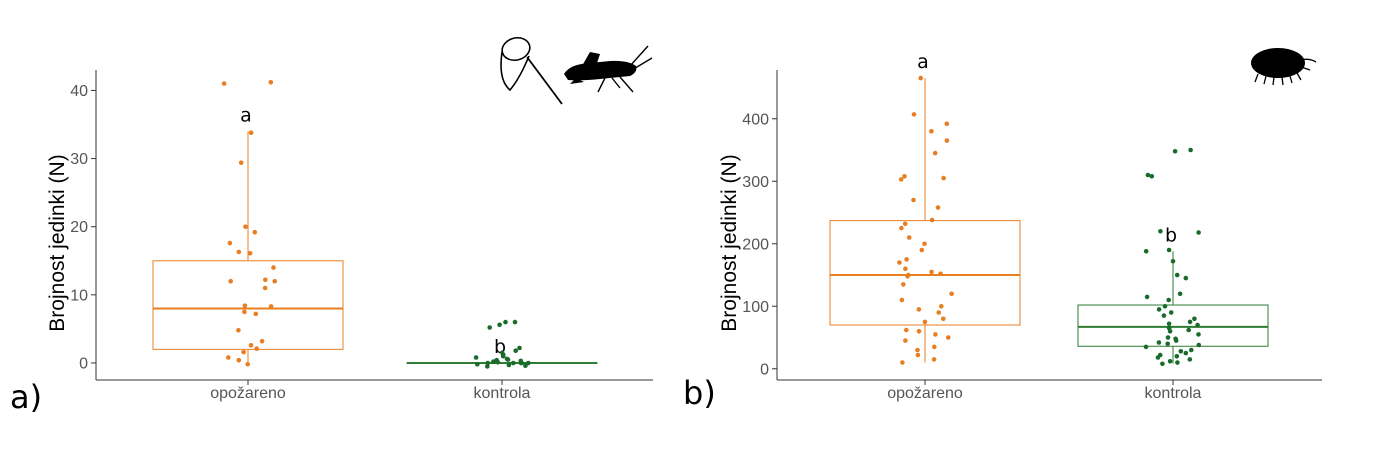 Image resolution: width=1378 pixels, height=463 pixels. What do you see at coordinates (1173, 393) in the screenshot?
I see `x-tick-label: kontrola` at bounding box center [1173, 393].